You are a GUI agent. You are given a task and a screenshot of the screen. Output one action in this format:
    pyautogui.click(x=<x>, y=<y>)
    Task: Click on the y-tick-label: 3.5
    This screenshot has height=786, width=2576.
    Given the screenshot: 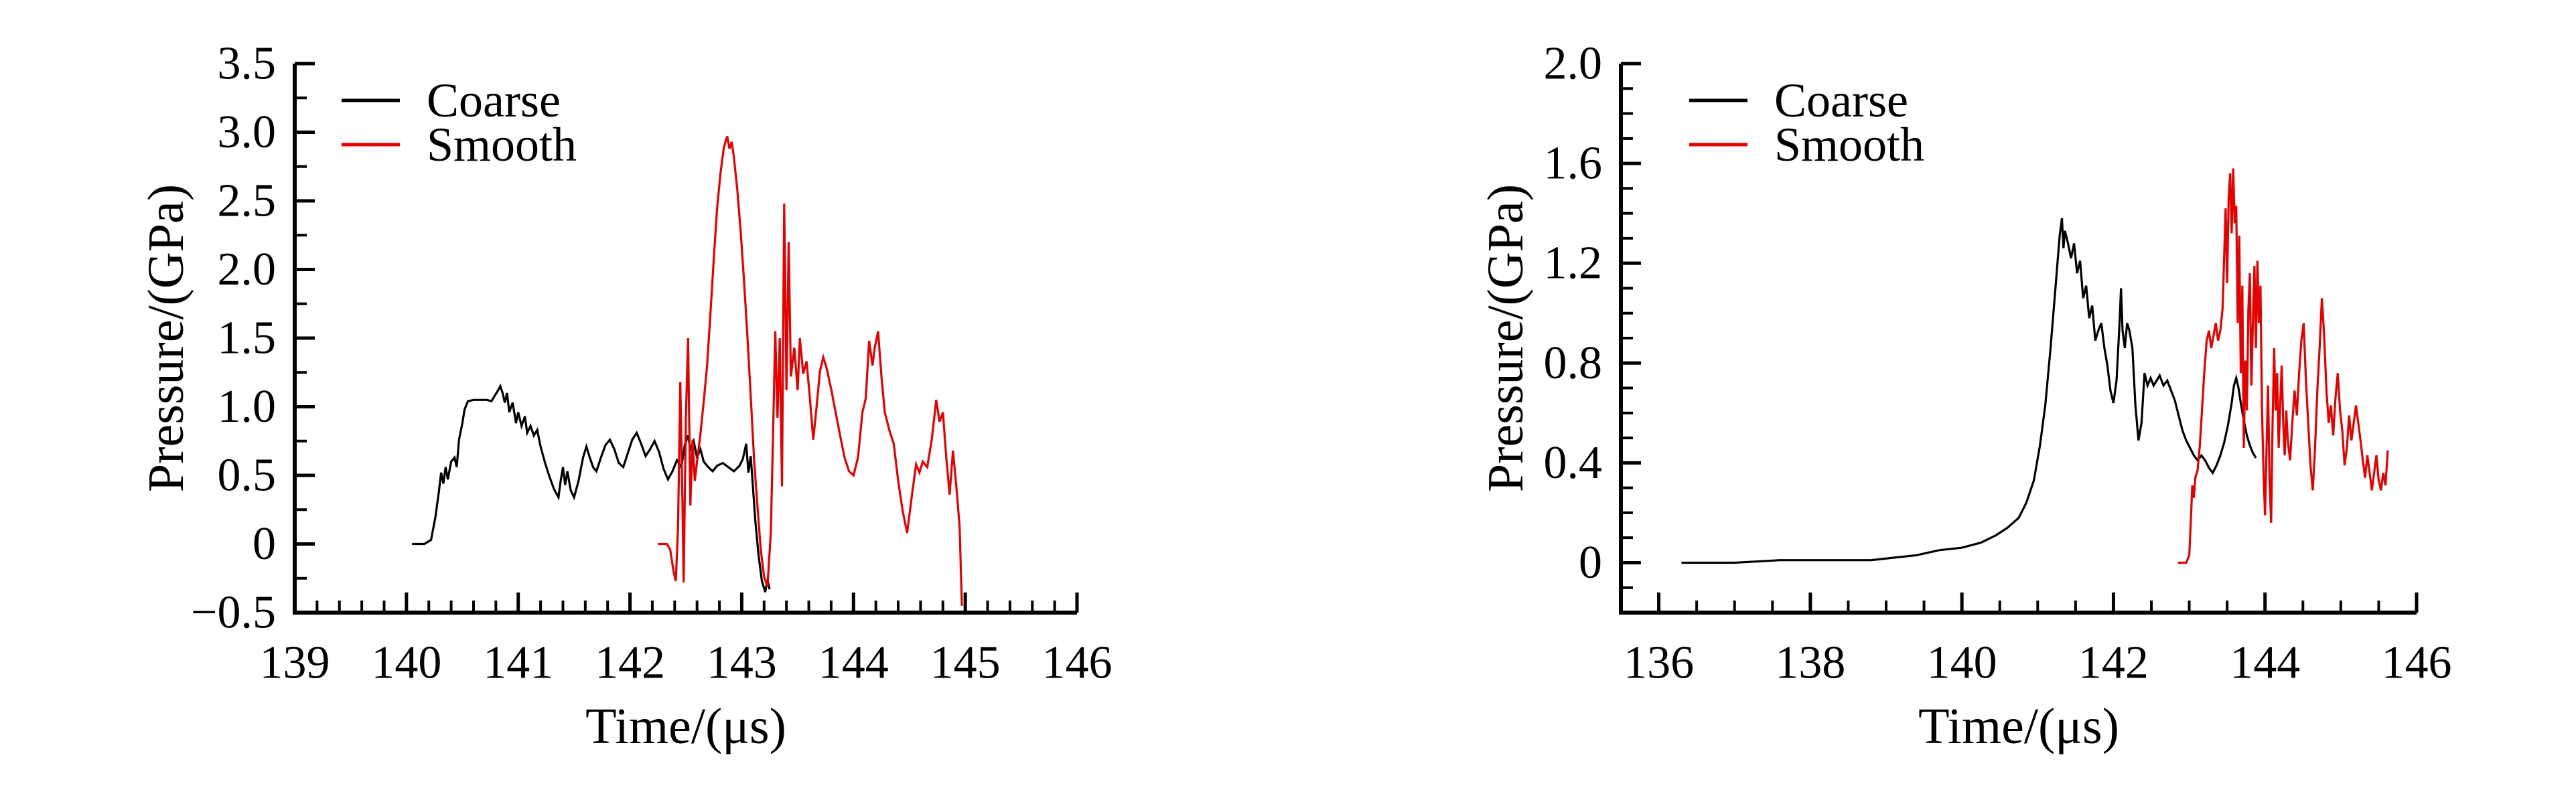 What is the action you would take?
    pyautogui.click(x=247, y=64)
    